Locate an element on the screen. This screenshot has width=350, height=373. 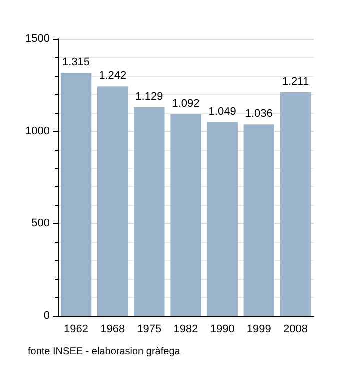
y-tick-label: 1500 is located at coordinates (38, 39).